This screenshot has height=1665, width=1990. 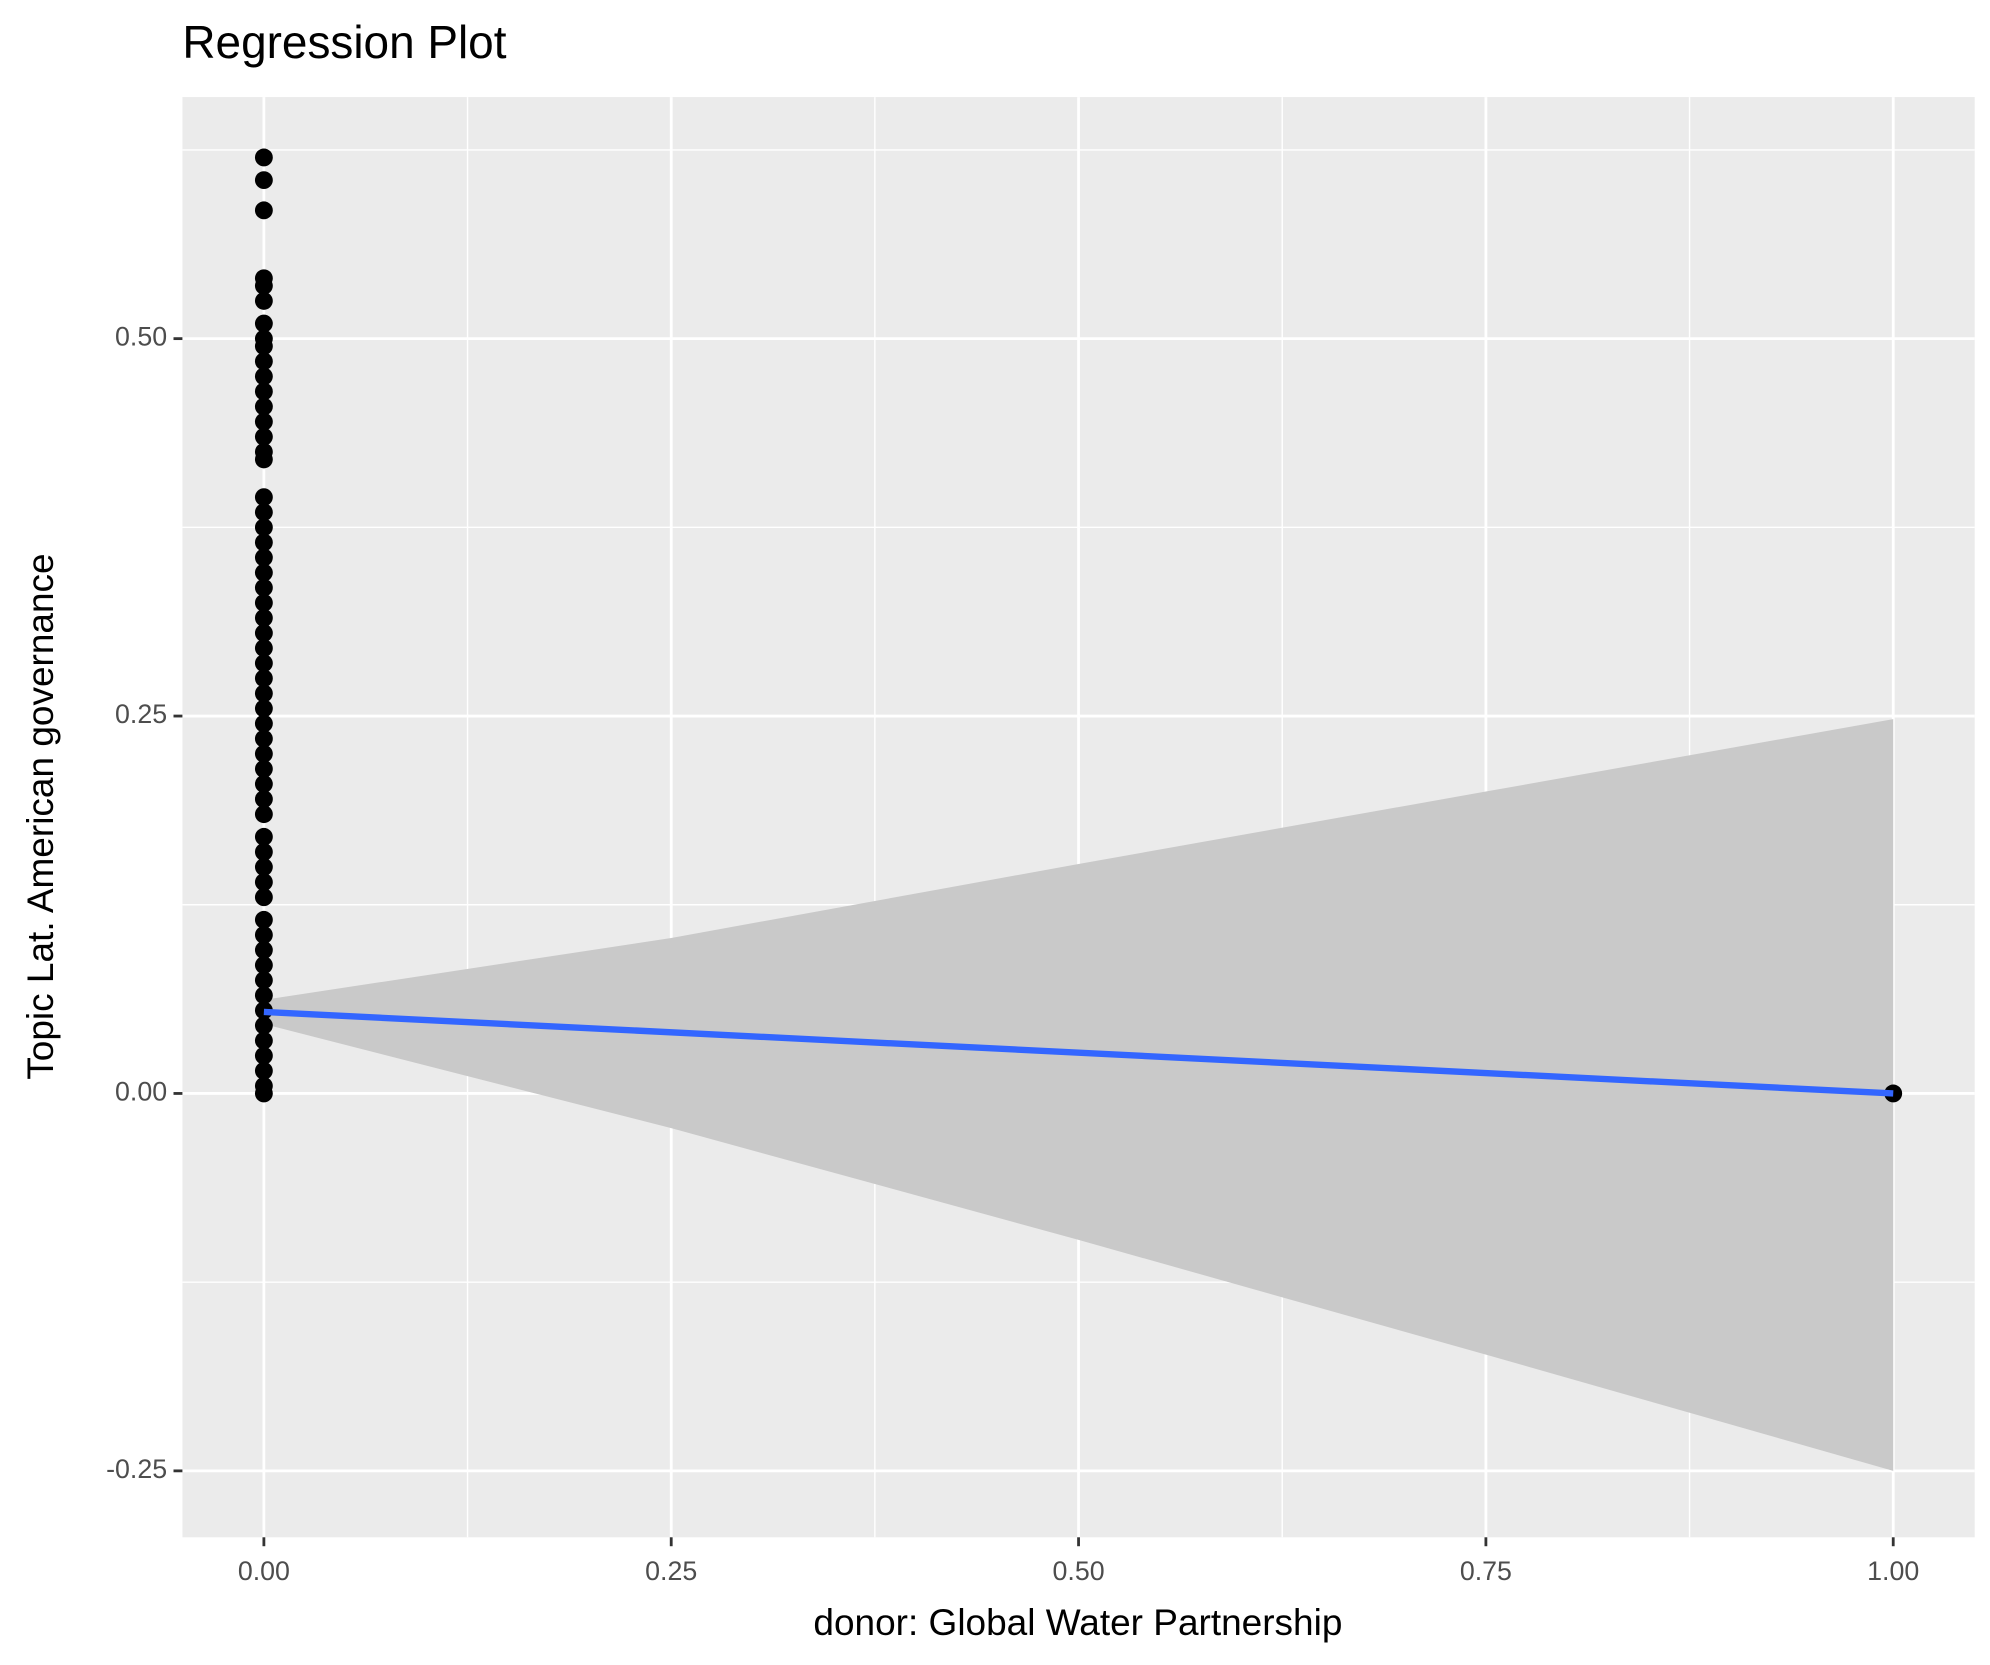 I want to click on y-axis-title: Topic Lat. American governance, so click(x=40, y=816).